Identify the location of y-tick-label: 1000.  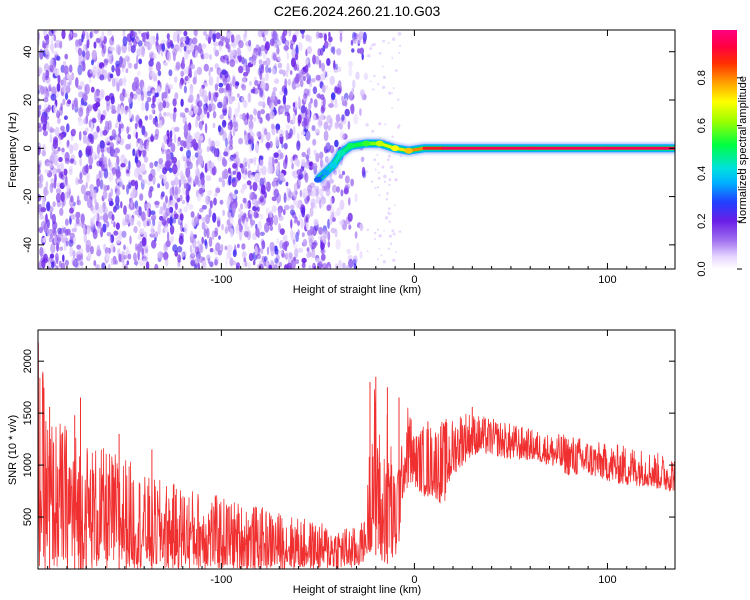
(28, 465).